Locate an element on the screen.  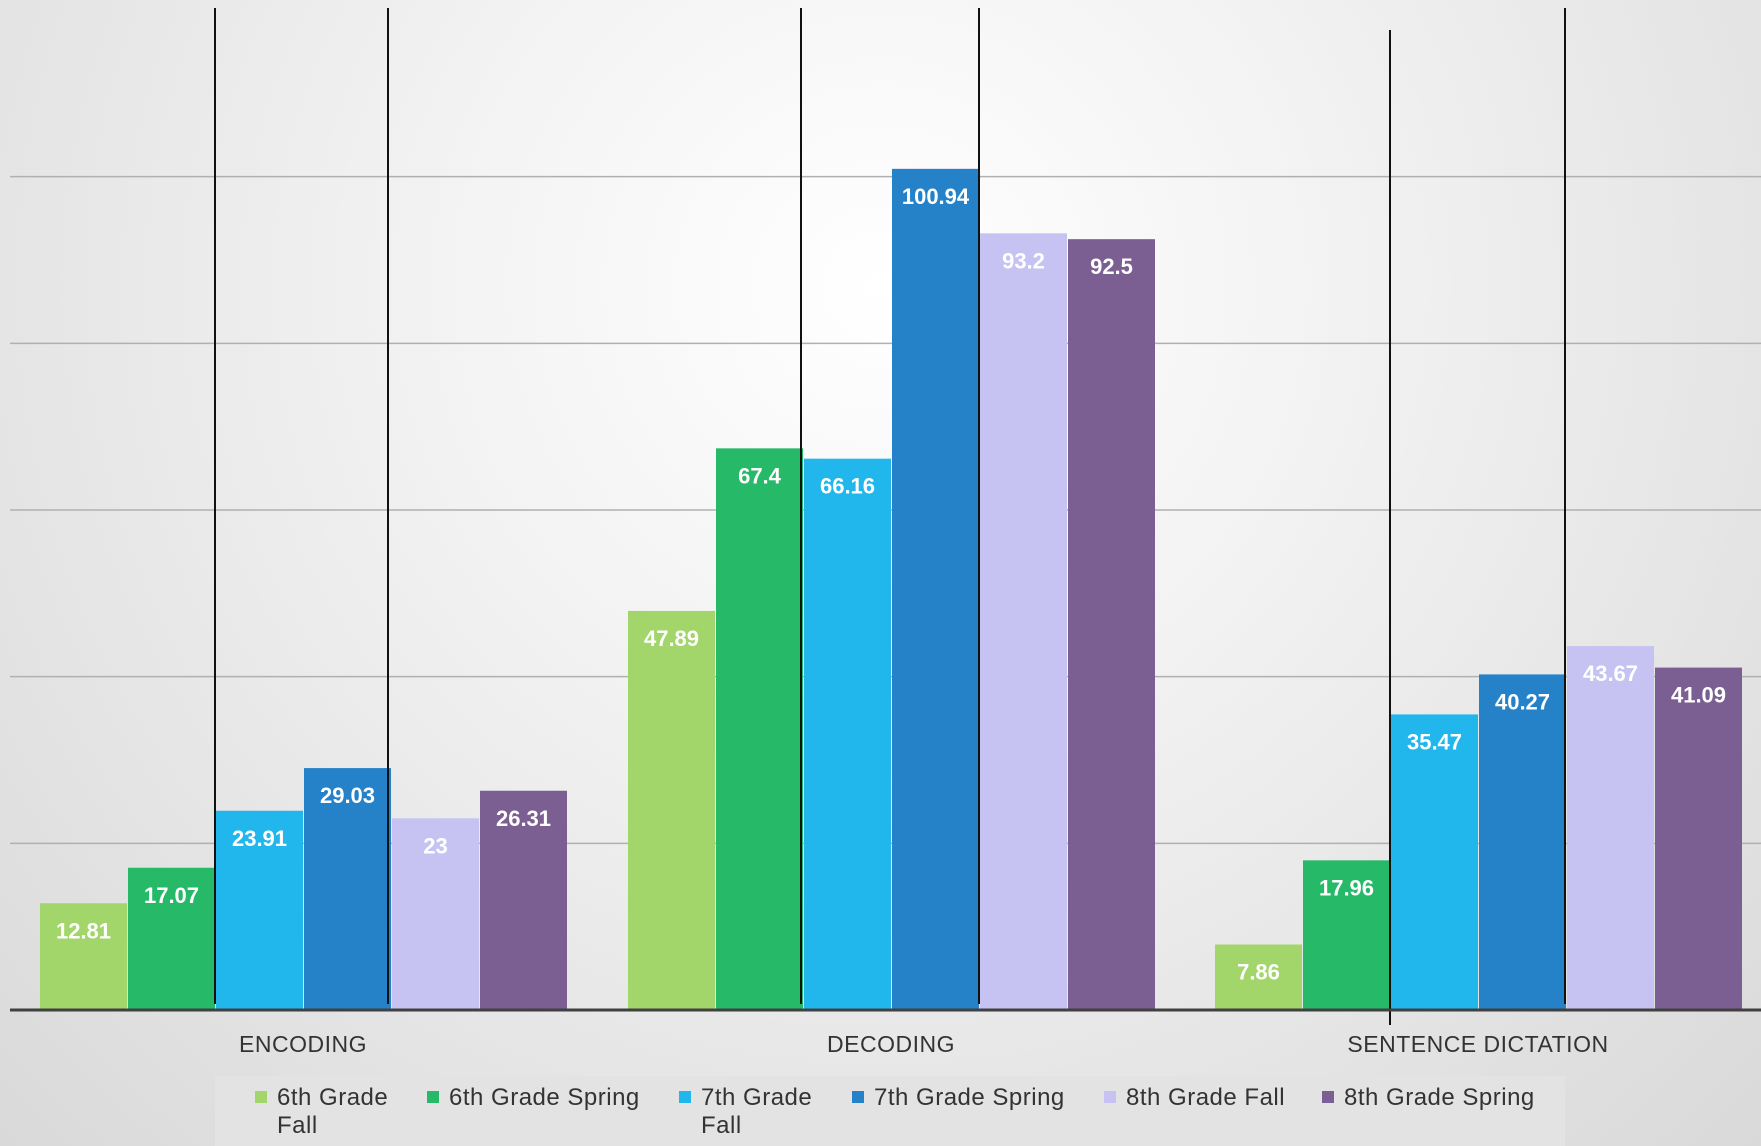
data-label: 17.07 is located at coordinates (171, 895).